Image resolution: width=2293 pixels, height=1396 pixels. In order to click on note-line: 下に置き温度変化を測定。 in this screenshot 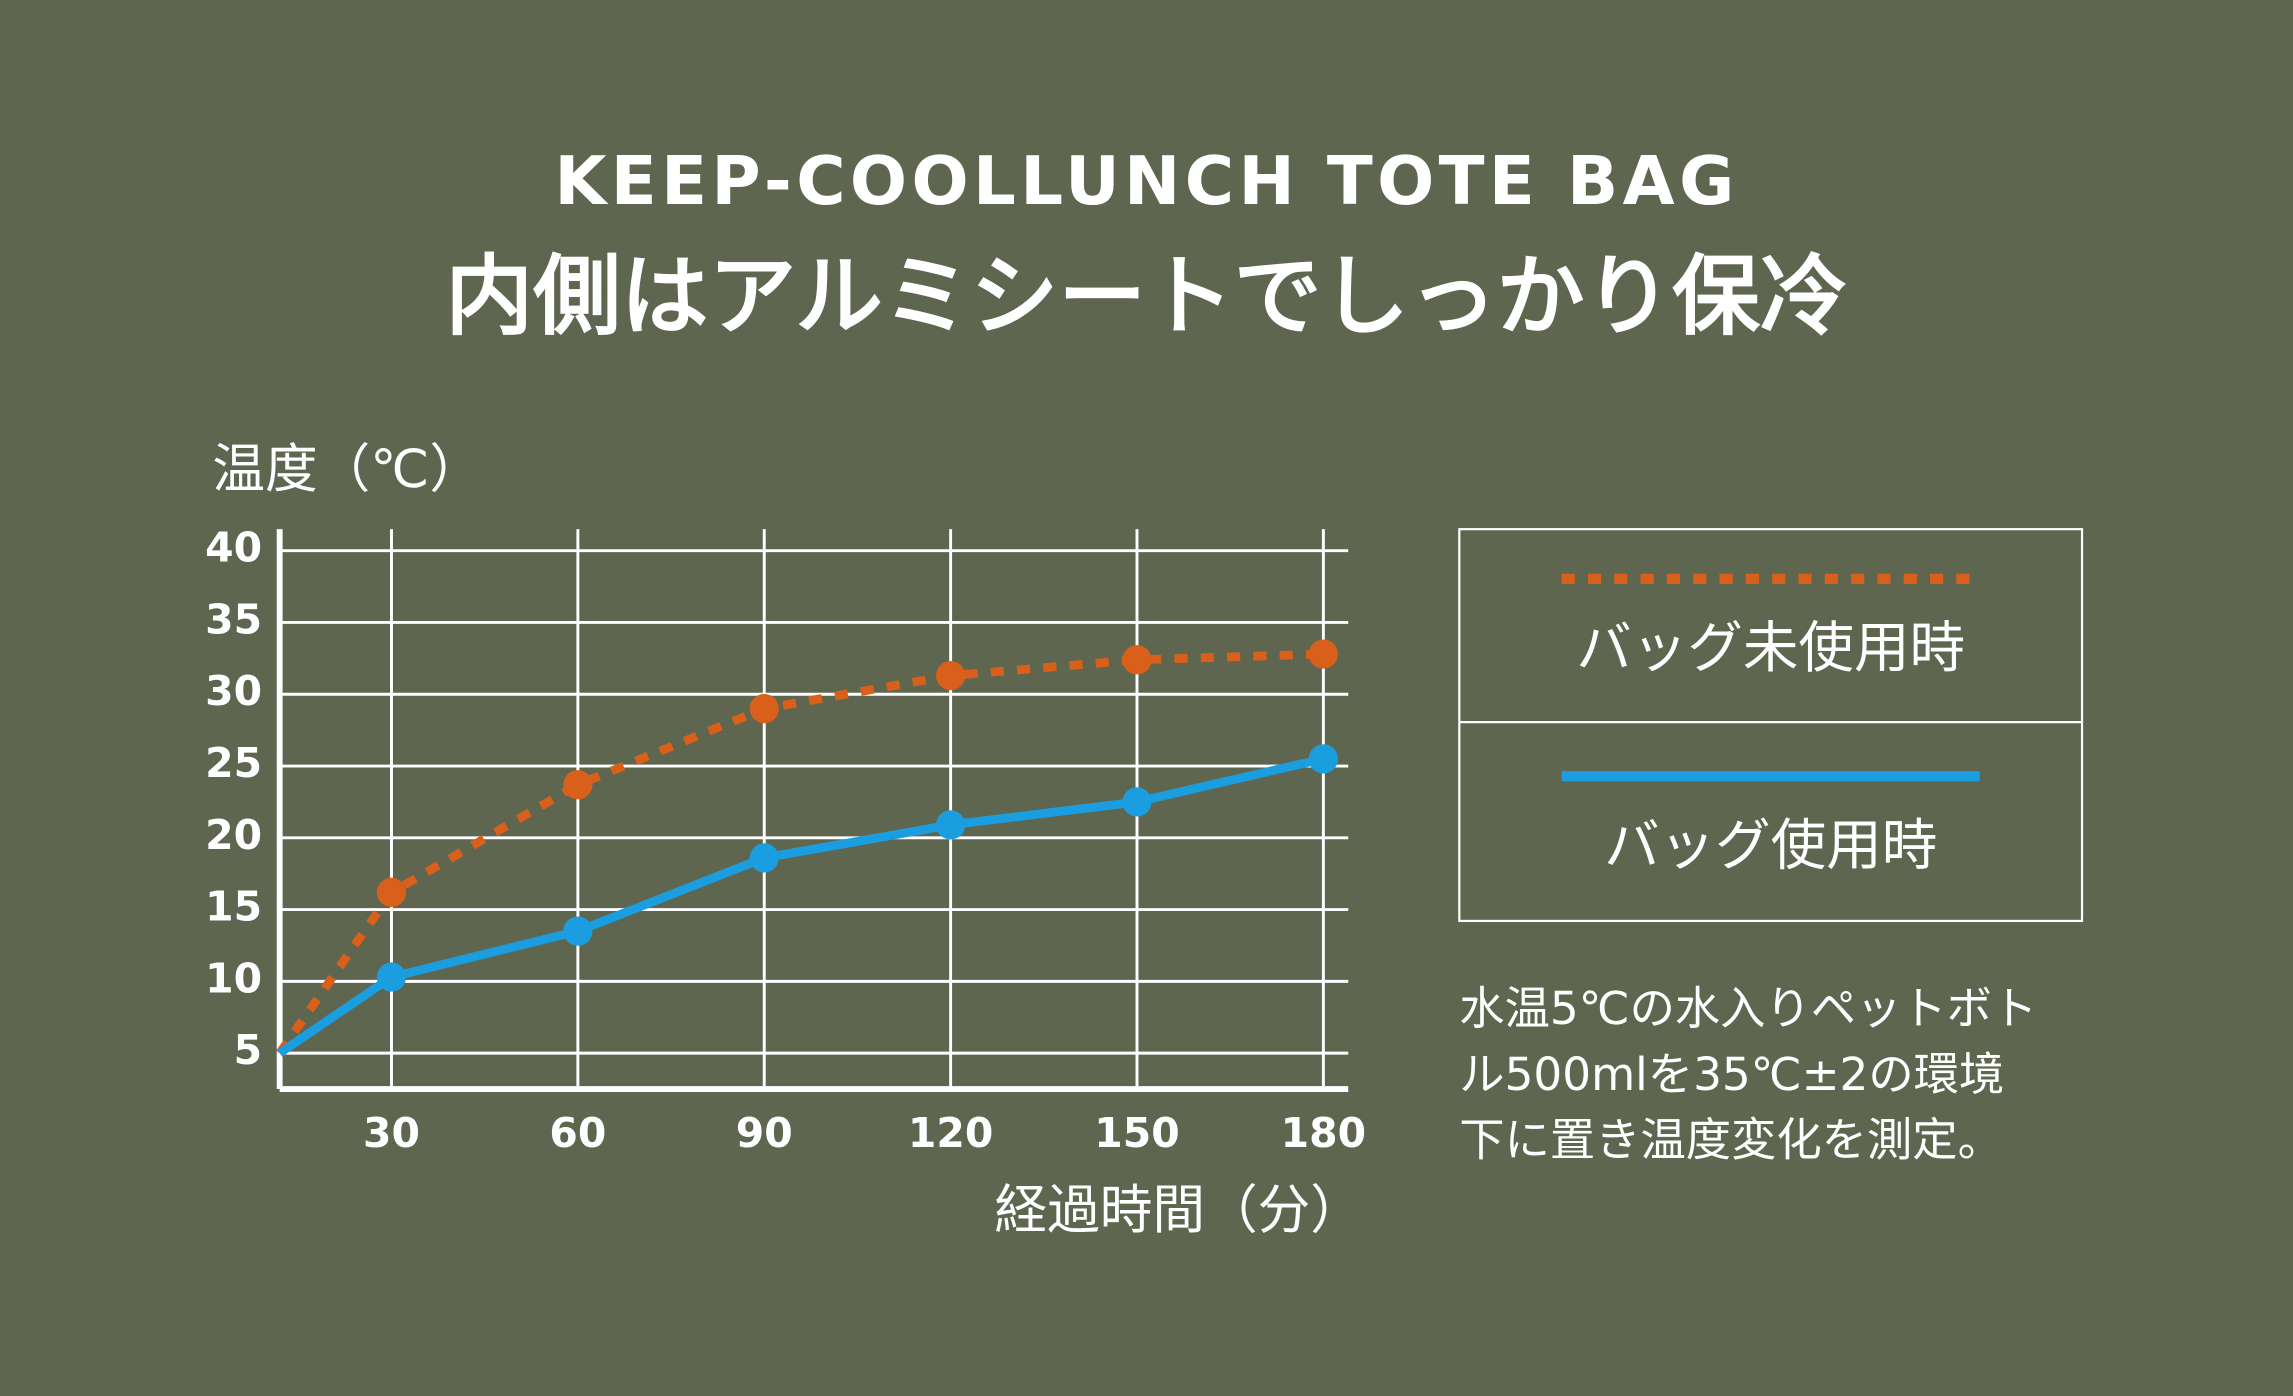, I will do `click(1731, 1140)`.